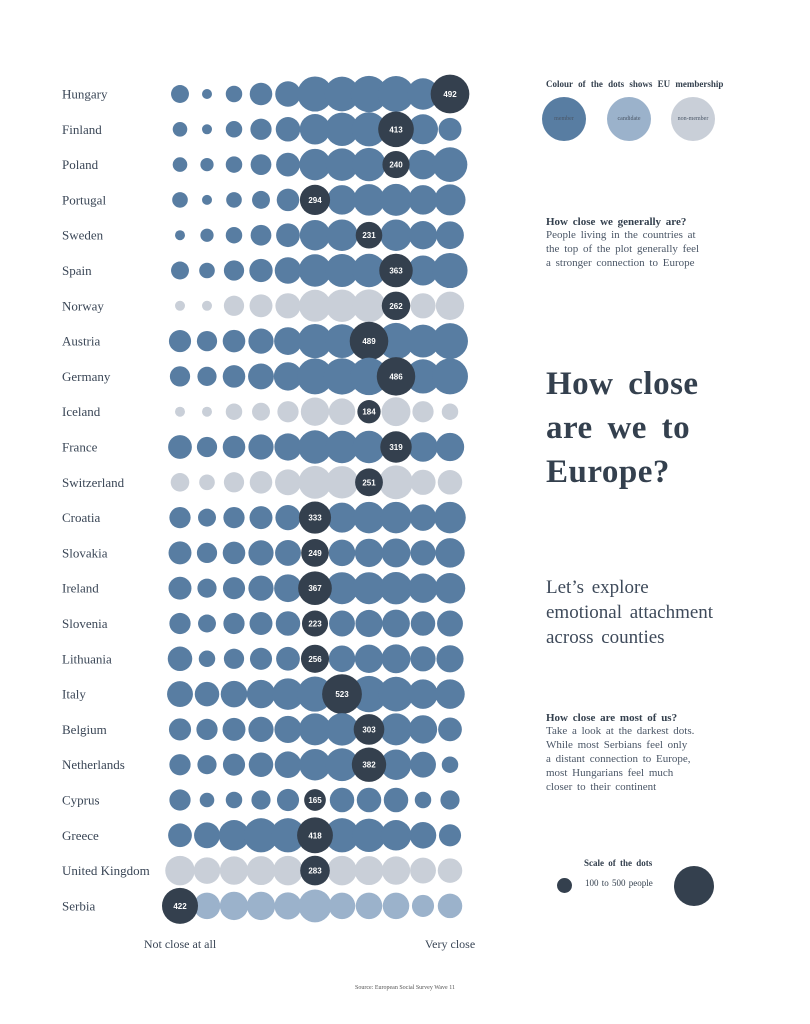 This screenshot has width=810, height=1024. I want to click on row-iceland: Iceland 184, so click(260, 412).